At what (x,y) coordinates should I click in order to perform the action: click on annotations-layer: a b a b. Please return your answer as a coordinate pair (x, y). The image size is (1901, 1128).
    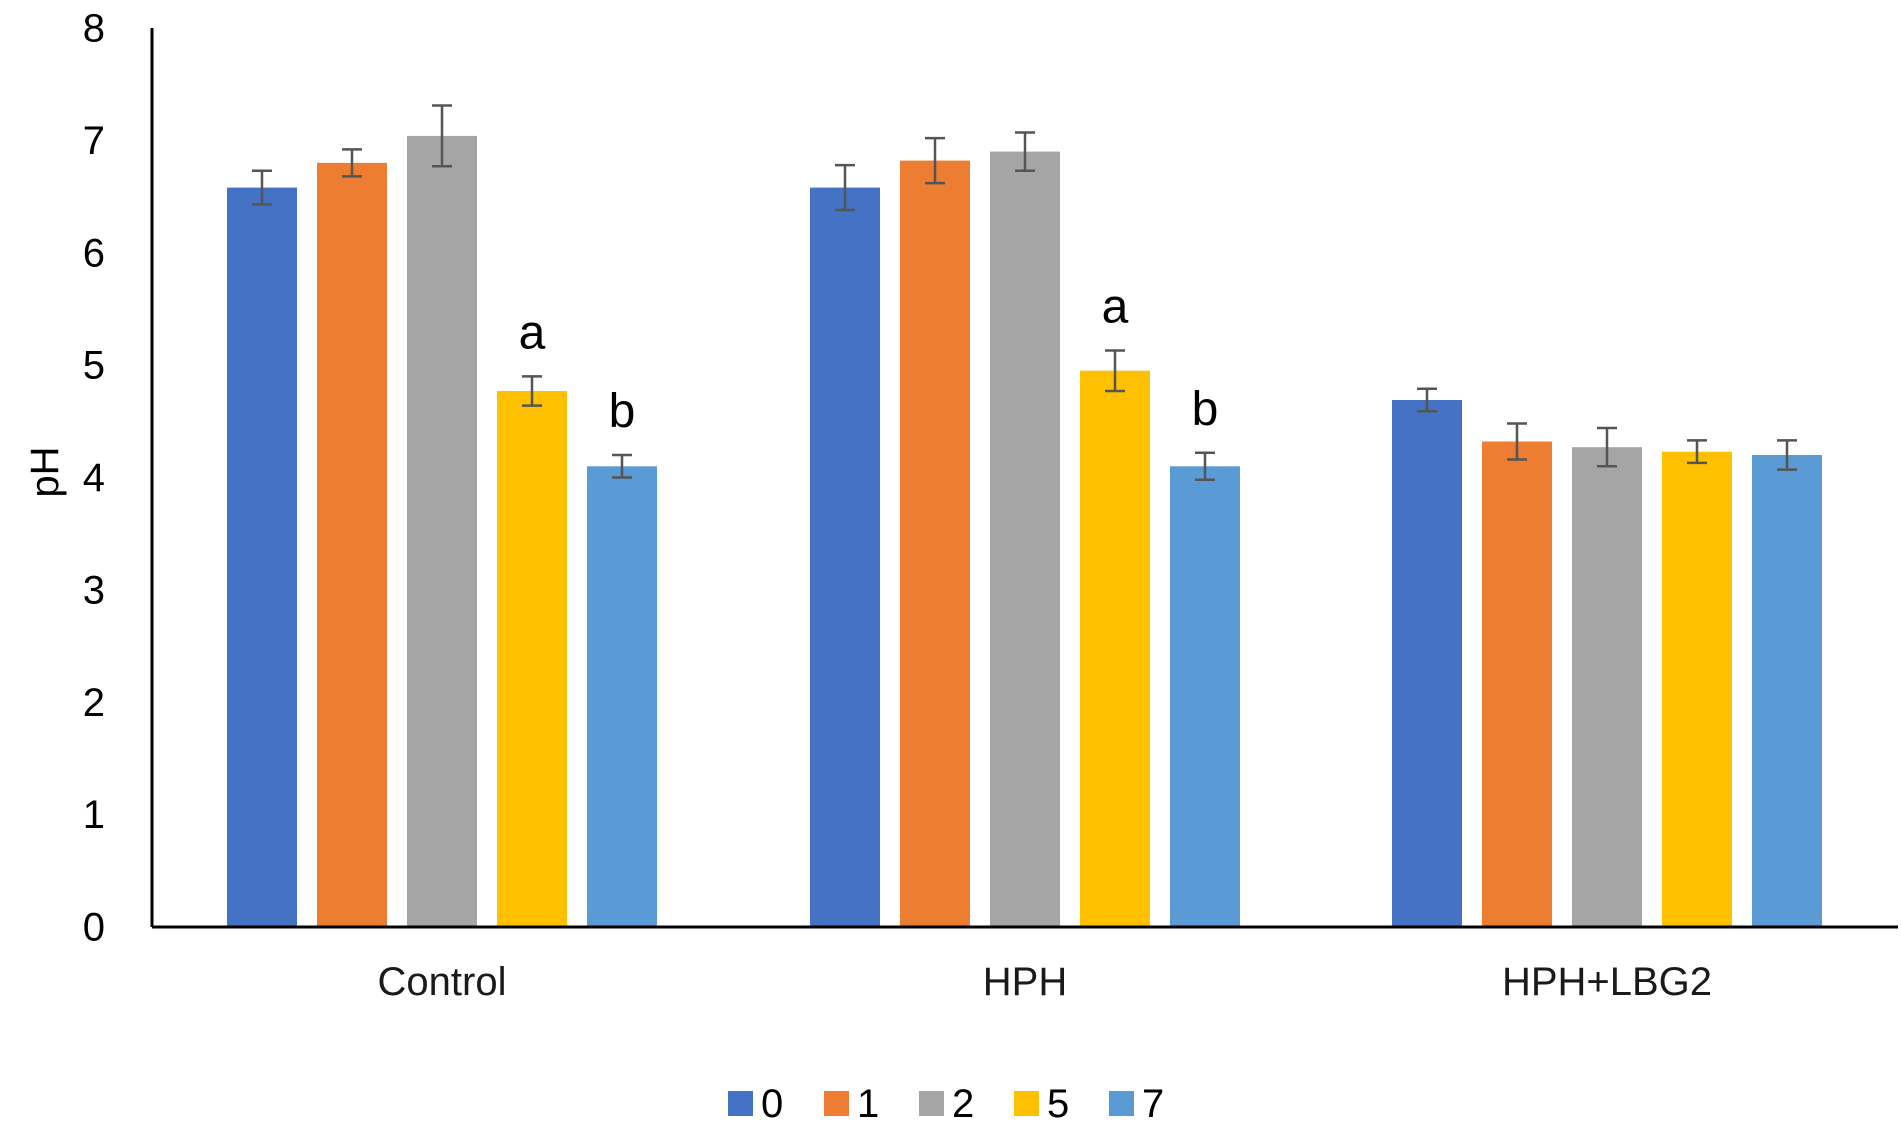
    Looking at the image, I should click on (869, 360).